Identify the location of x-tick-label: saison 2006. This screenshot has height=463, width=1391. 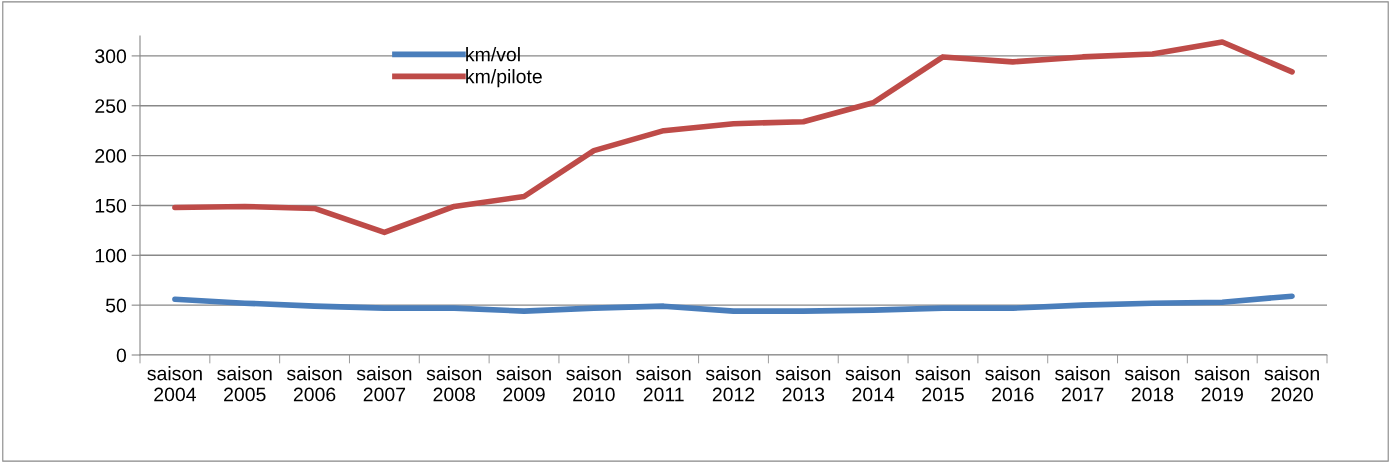
(314, 384).